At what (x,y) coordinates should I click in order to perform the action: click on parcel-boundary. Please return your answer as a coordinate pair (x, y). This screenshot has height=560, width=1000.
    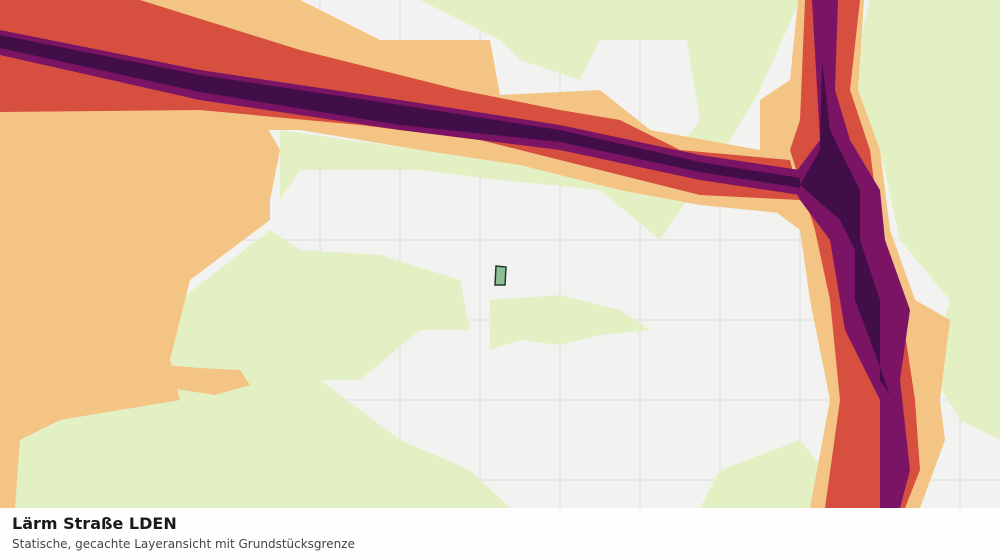
    Looking at the image, I should click on (500, 275).